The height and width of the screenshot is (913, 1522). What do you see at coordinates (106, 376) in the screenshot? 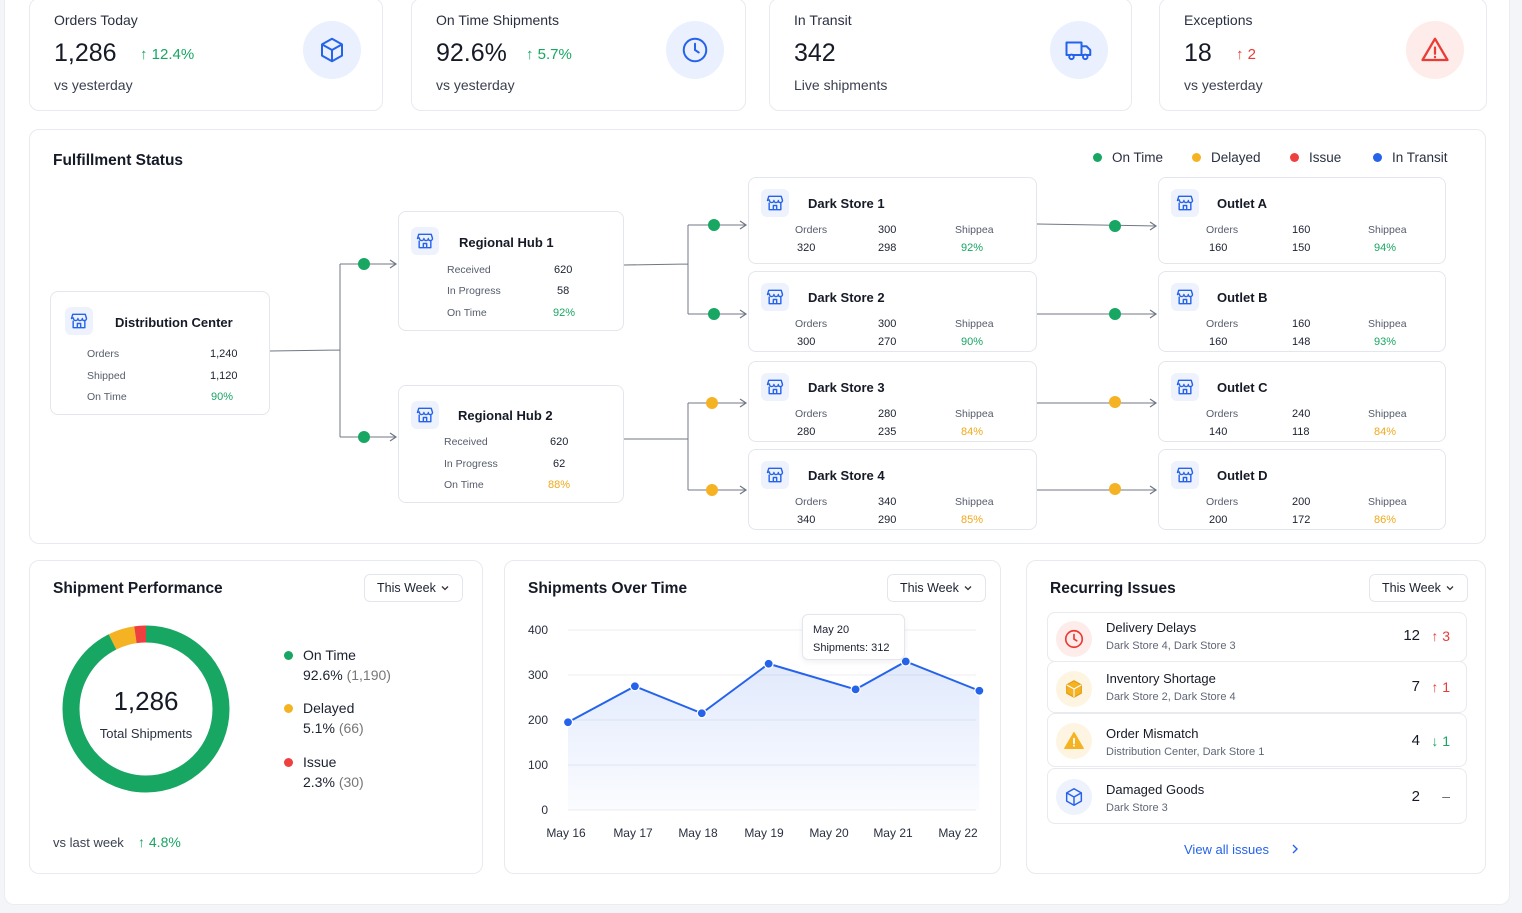
I see `node-label: Shipped` at bounding box center [106, 376].